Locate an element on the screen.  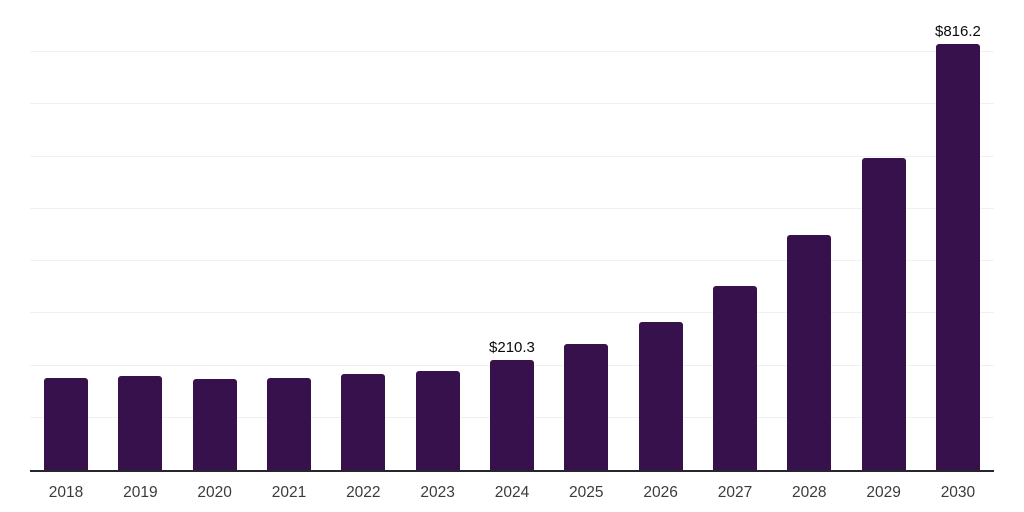
data-label-2030: $816.2 is located at coordinates (957, 31).